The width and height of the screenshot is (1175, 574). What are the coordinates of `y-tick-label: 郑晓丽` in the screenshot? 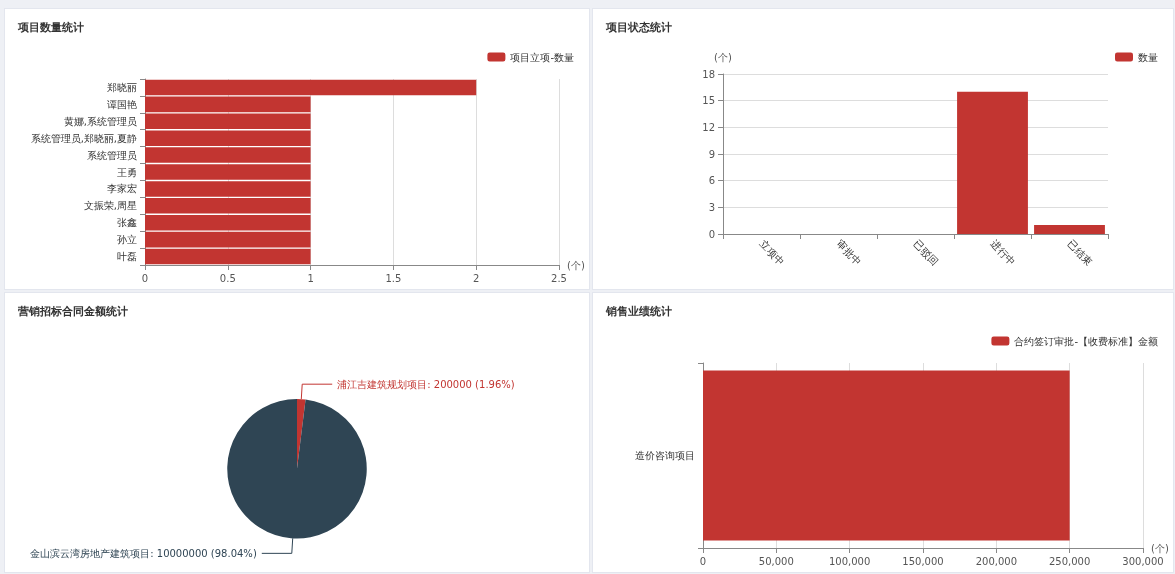 It's located at (122, 87).